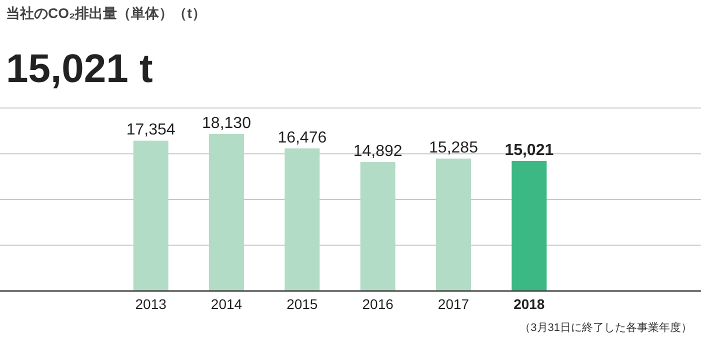 The height and width of the screenshot is (338, 701). What do you see at coordinates (529, 150) in the screenshot?
I see `data-label: 15,021` at bounding box center [529, 150].